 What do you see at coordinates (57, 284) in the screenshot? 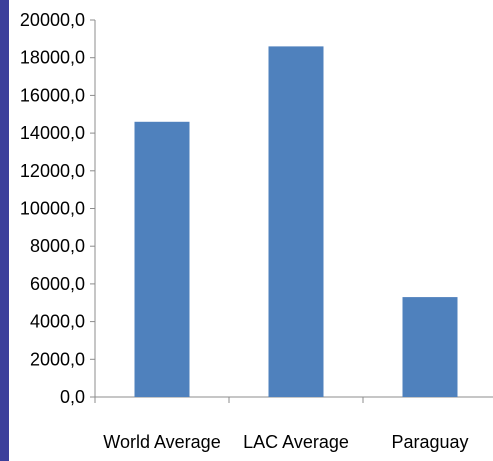
I see `y-tick-label: 6000,0` at bounding box center [57, 284].